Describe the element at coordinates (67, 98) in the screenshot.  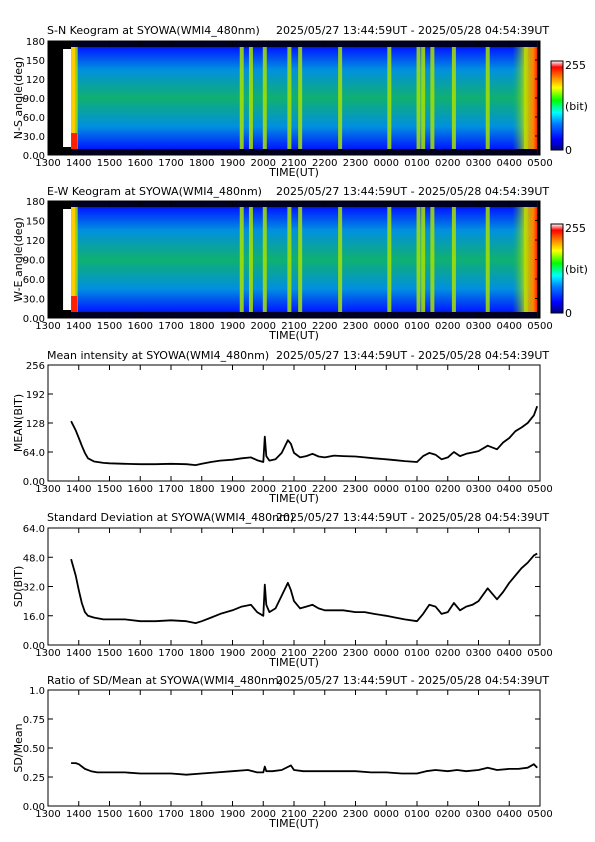
I see `sn-keogram-no-data-gap` at that location.